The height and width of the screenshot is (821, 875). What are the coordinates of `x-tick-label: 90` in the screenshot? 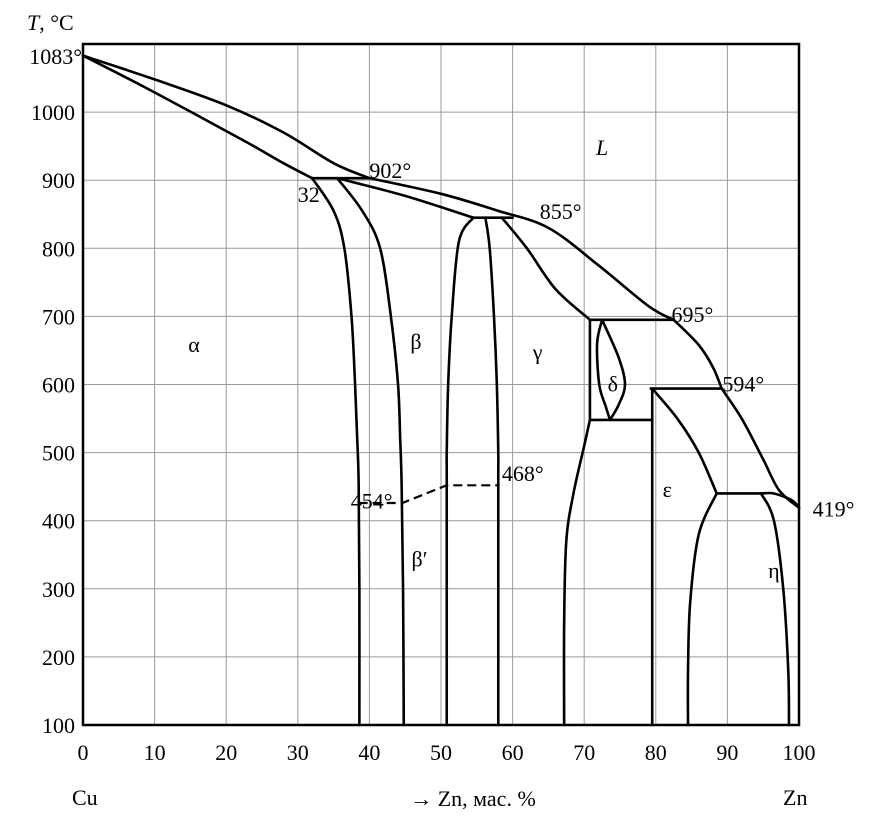 It's located at (727, 752).